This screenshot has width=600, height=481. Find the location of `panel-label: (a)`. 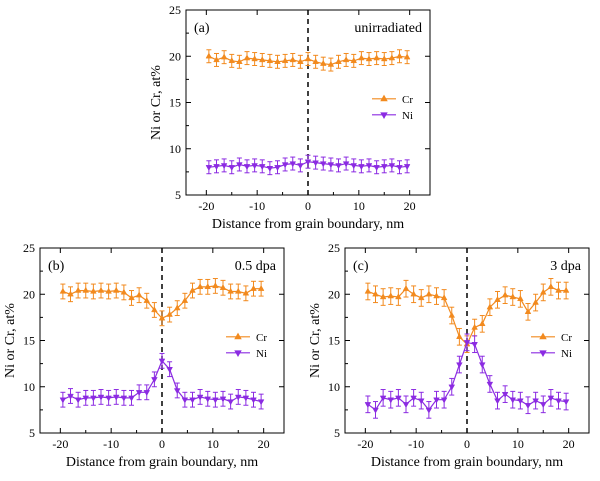

panel-label: (a) is located at coordinates (202, 28).